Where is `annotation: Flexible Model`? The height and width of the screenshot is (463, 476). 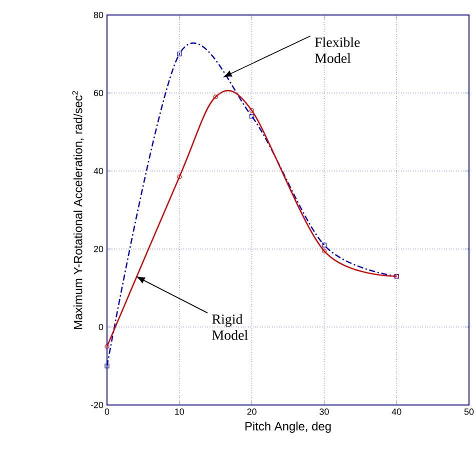
annotation: Flexible Model is located at coordinates (337, 50).